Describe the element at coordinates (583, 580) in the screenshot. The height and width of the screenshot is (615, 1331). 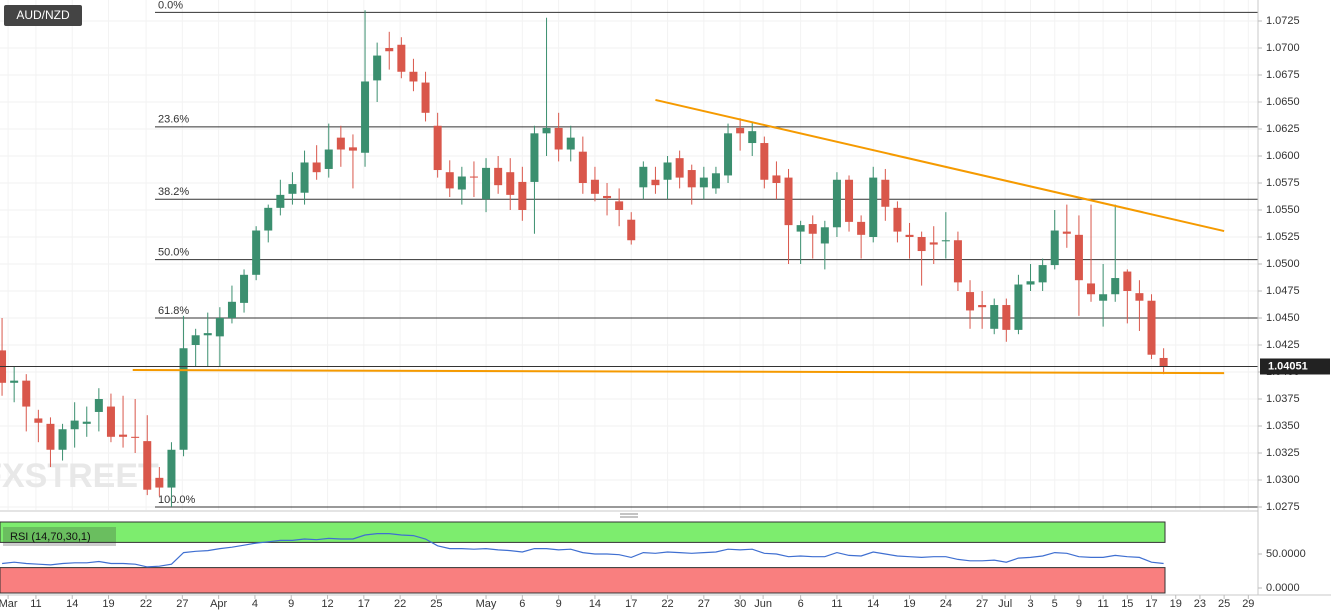
I see `rsi-oversold-zone` at that location.